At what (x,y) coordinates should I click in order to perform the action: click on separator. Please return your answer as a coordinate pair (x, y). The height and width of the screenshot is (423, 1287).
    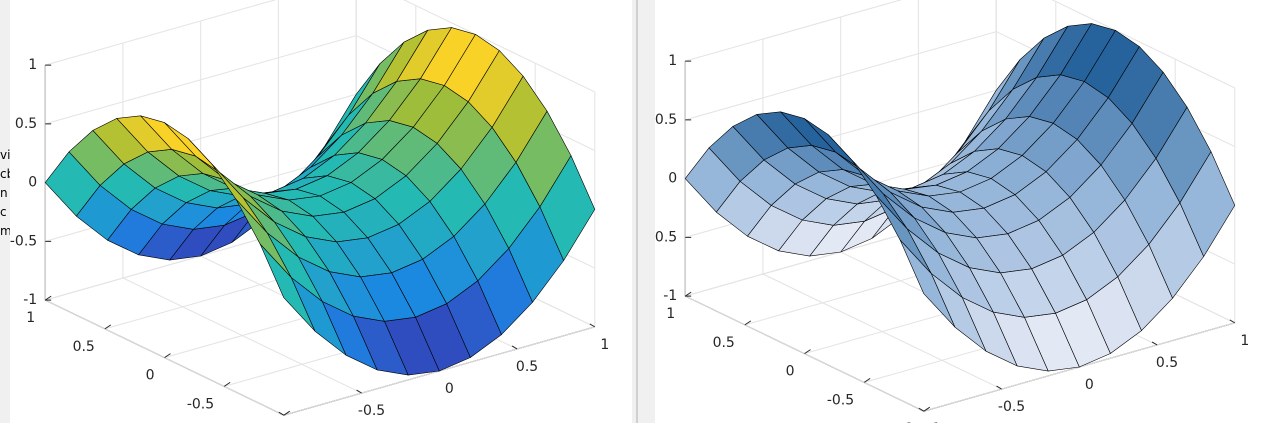
    Looking at the image, I should click on (637, 211).